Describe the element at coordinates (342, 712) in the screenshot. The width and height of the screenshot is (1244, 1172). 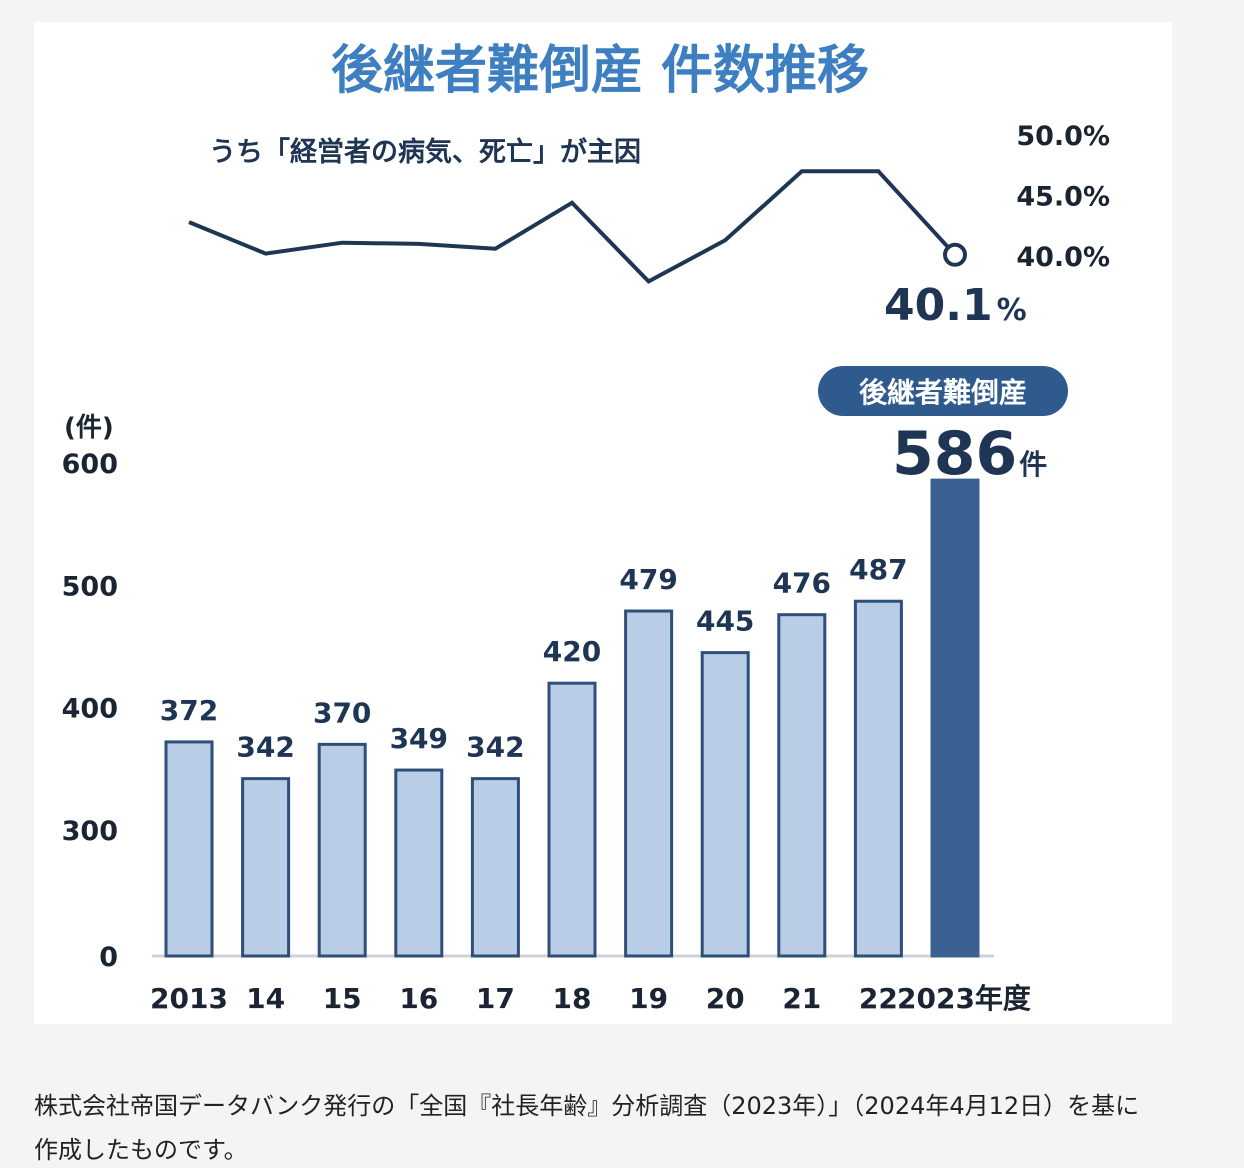
I see `bar-value-label: 370` at that location.